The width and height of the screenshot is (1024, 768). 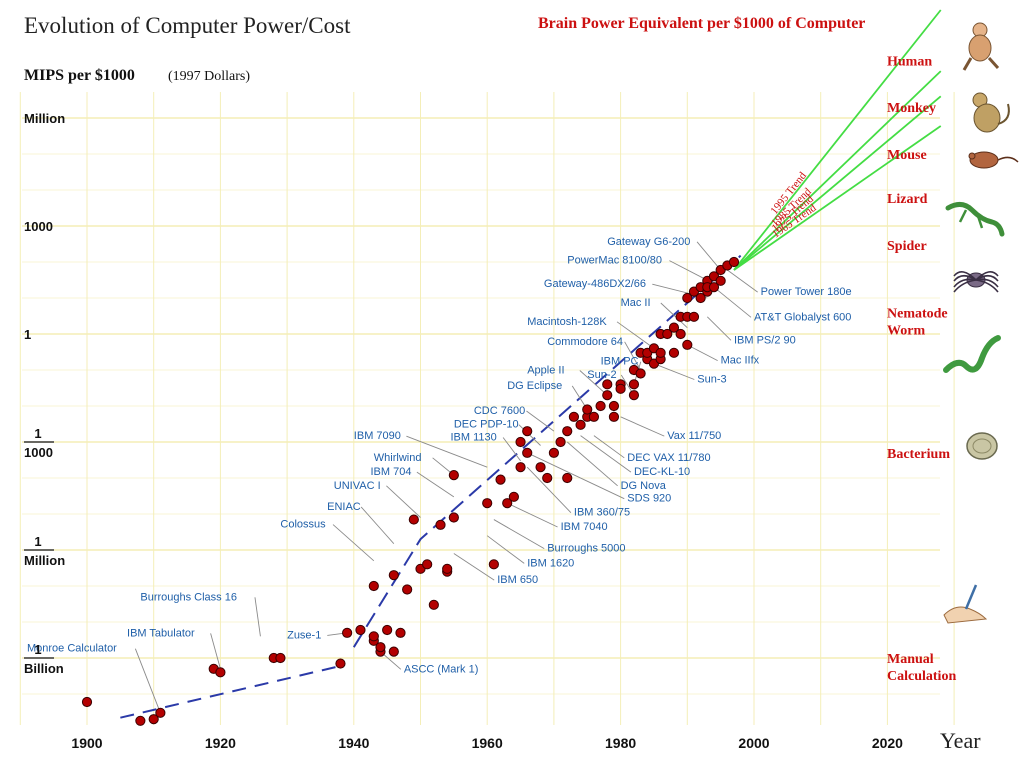 I want to click on annotation-label: IBM Tabulator, so click(x=161, y=633).